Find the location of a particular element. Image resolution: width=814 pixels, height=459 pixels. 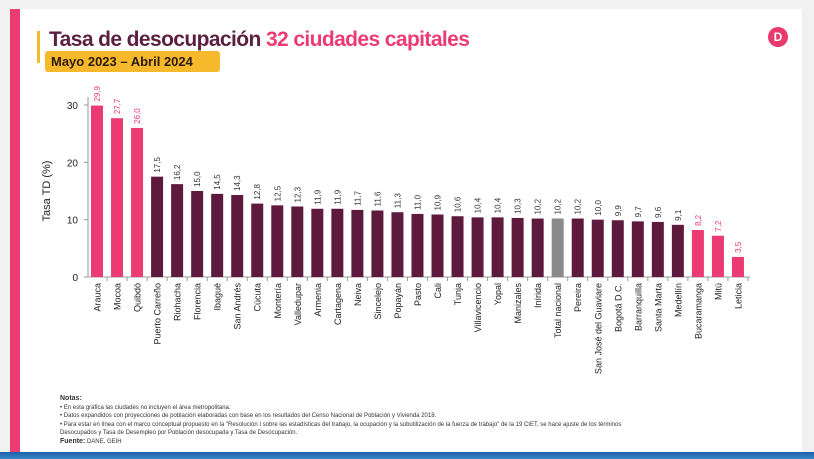

left-accent-bar is located at coordinates (15, 230).